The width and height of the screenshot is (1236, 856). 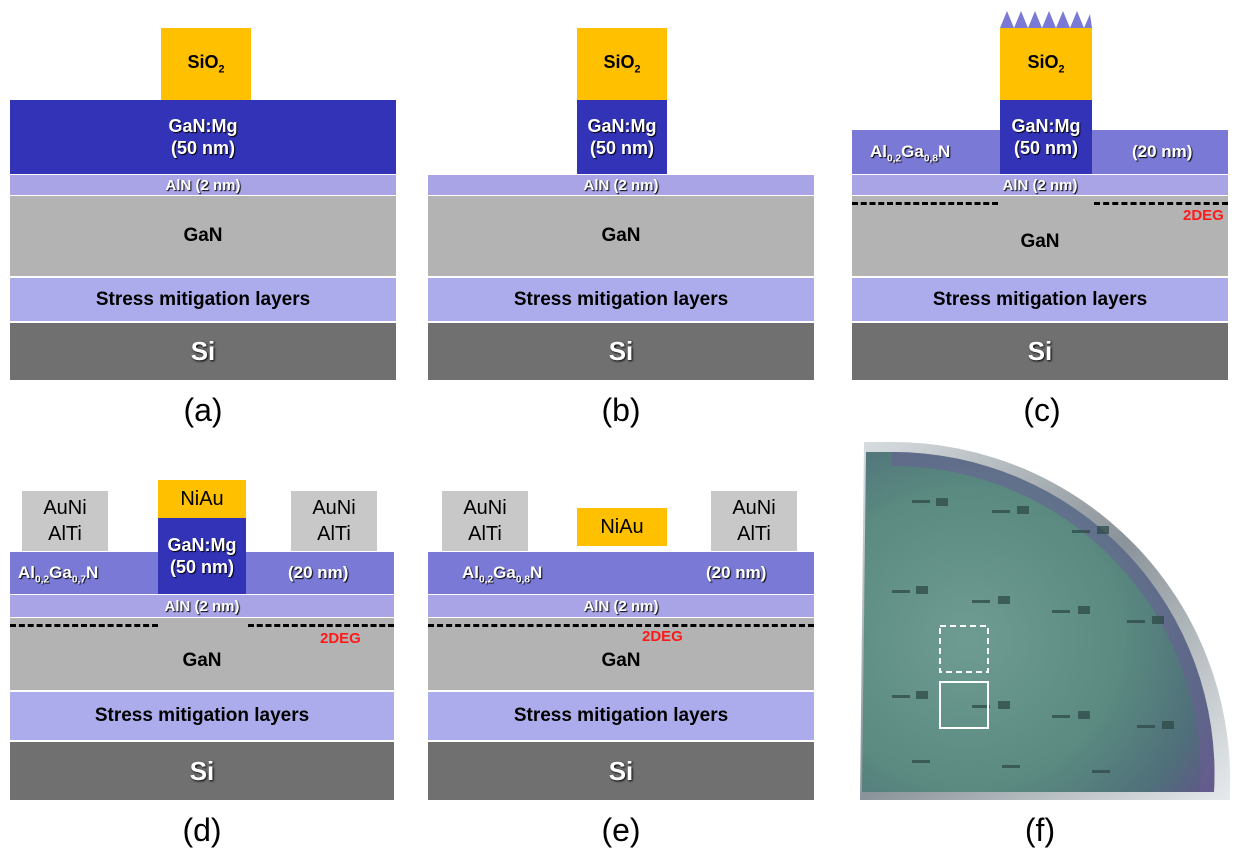 I want to click on 2deg-line, so click(x=621, y=625).